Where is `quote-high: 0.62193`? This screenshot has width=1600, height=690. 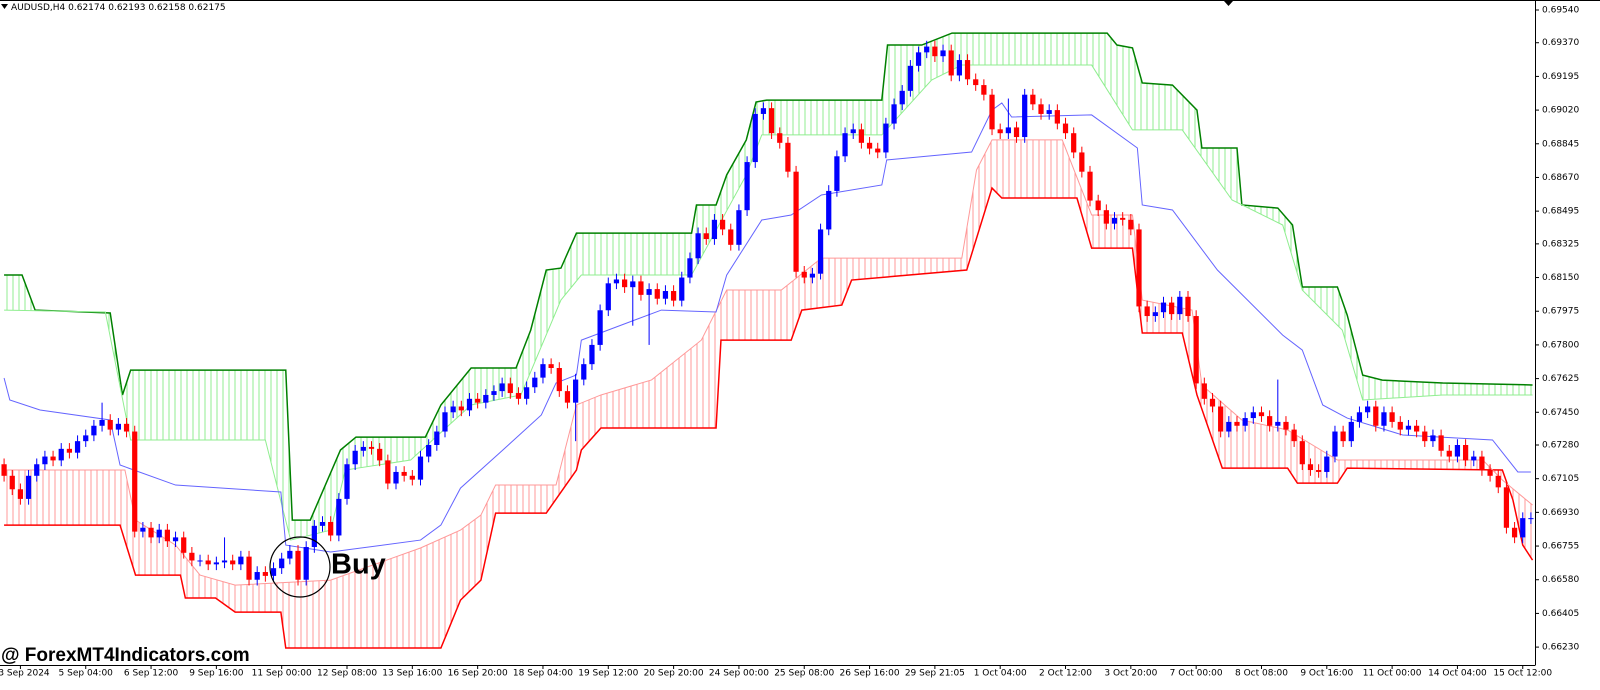
quote-high: 0.62193 is located at coordinates (126, 8).